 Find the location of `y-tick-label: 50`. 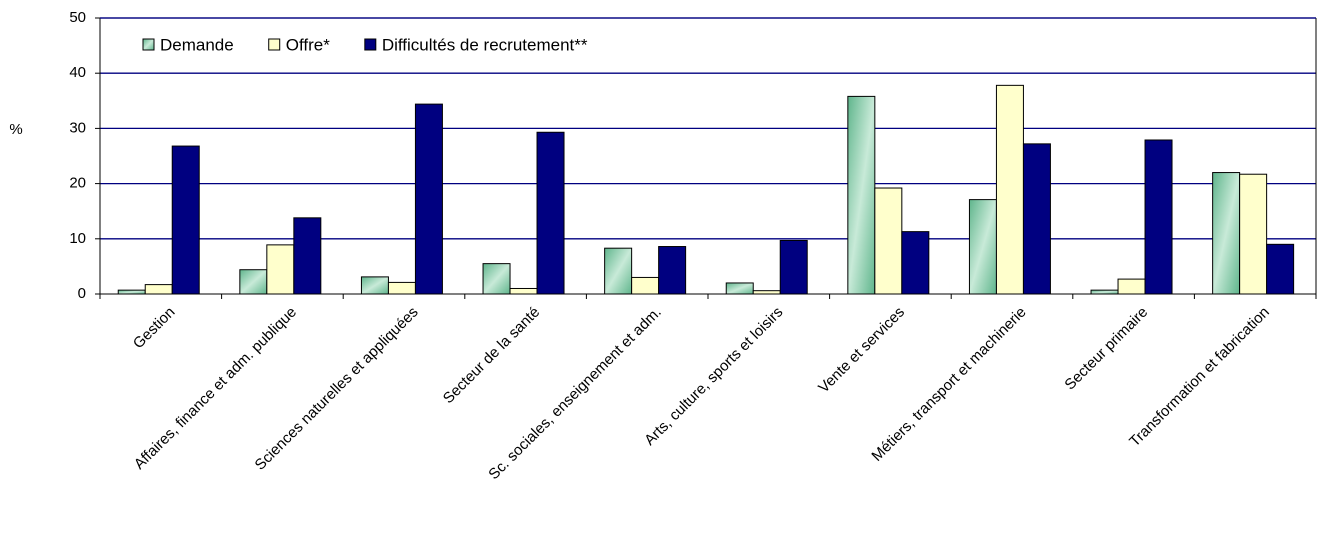

y-tick-label: 50 is located at coordinates (77, 17).